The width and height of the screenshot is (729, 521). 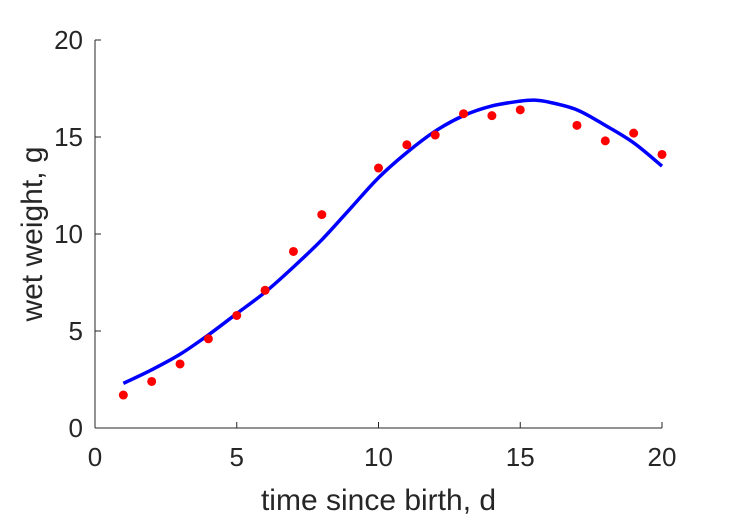 I want to click on x-tick-label: 20, so click(x=662, y=457).